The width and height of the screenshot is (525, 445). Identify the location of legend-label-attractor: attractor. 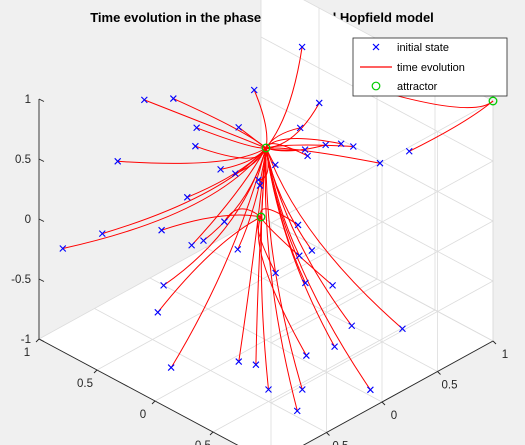
(417, 87).